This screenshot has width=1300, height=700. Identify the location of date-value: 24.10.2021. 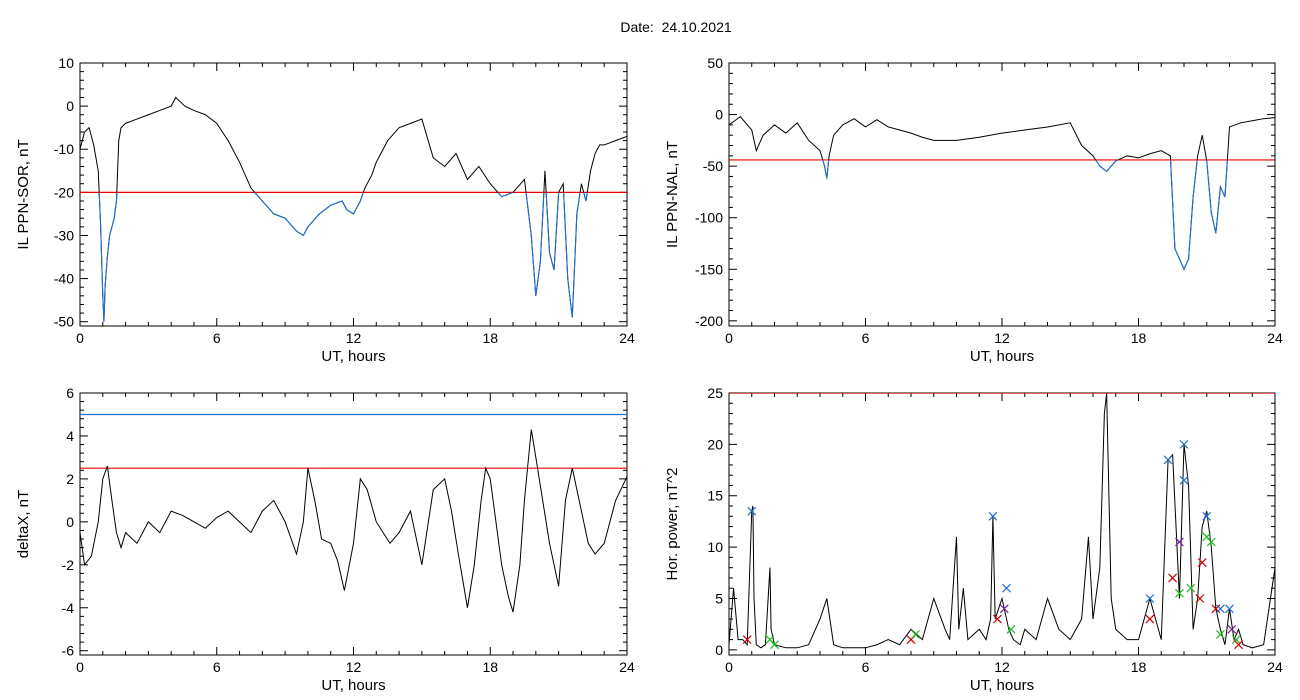
(696, 27).